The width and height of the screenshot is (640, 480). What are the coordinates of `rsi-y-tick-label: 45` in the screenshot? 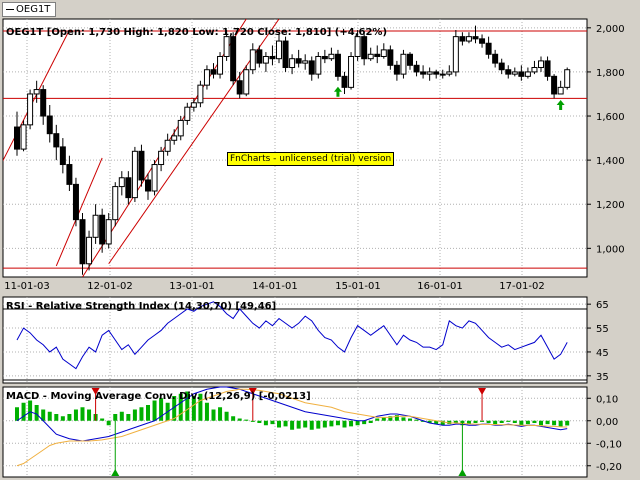 It's located at (602, 353).